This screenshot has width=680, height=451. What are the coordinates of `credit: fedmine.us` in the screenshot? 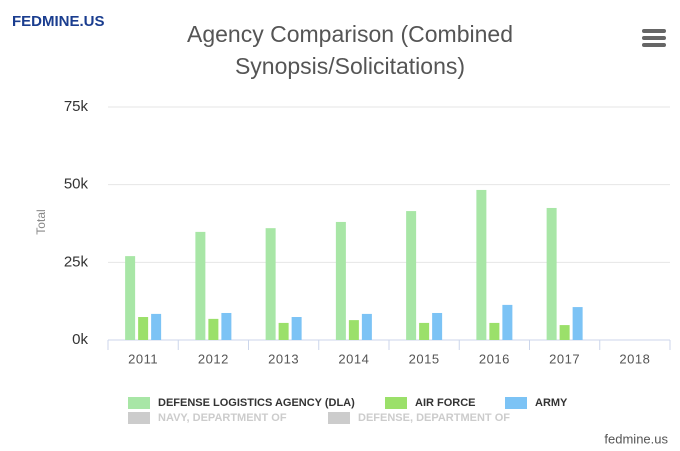 It's located at (636, 438).